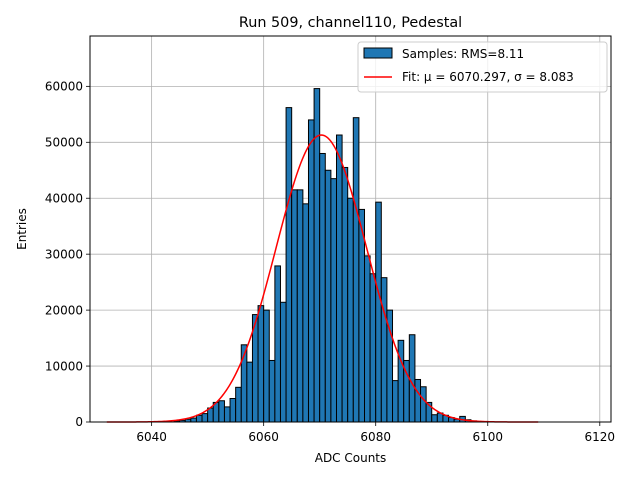 The width and height of the screenshot is (640, 480). Describe the element at coordinates (64, 198) in the screenshot. I see `y-tick-label: 40000` at that location.